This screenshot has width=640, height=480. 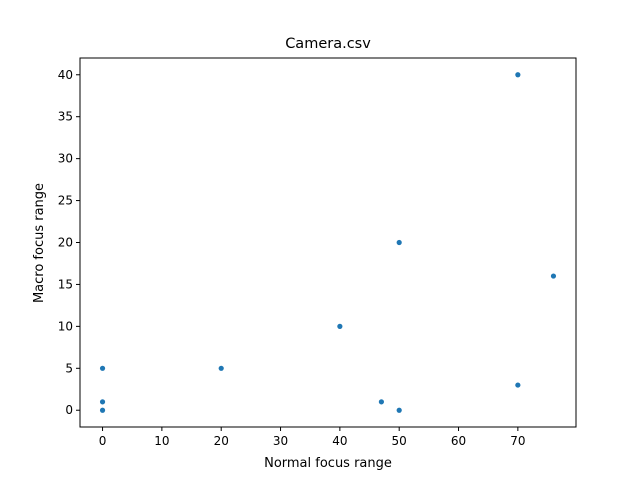 I want to click on x-tick-label: 50, so click(x=399, y=441).